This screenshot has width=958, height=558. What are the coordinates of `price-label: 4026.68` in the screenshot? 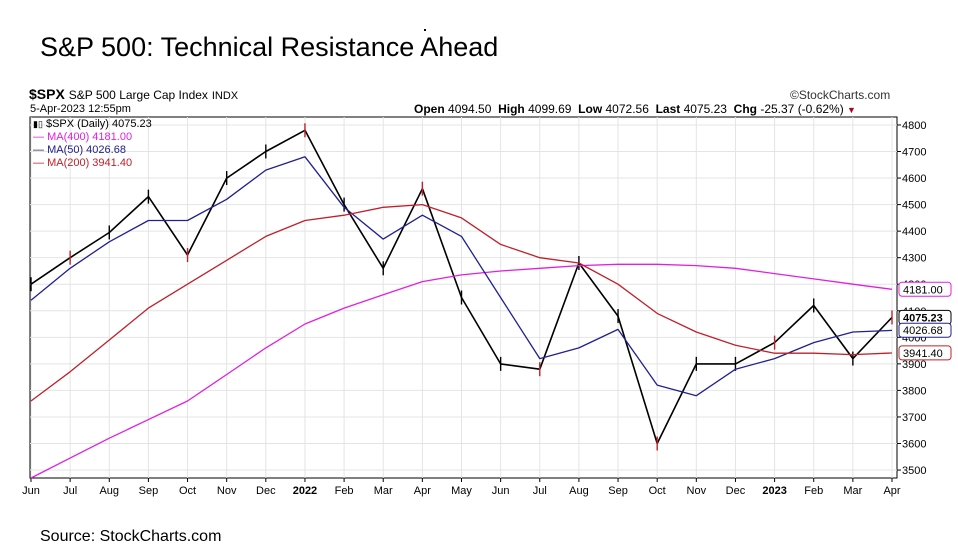 It's located at (923, 331).